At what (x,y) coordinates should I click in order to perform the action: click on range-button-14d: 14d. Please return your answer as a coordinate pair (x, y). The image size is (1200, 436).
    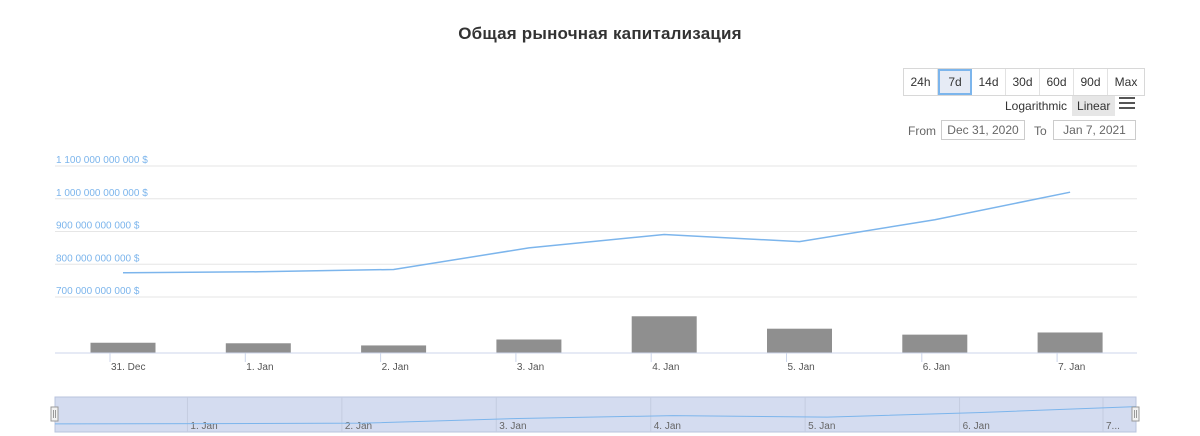
    Looking at the image, I should click on (989, 82).